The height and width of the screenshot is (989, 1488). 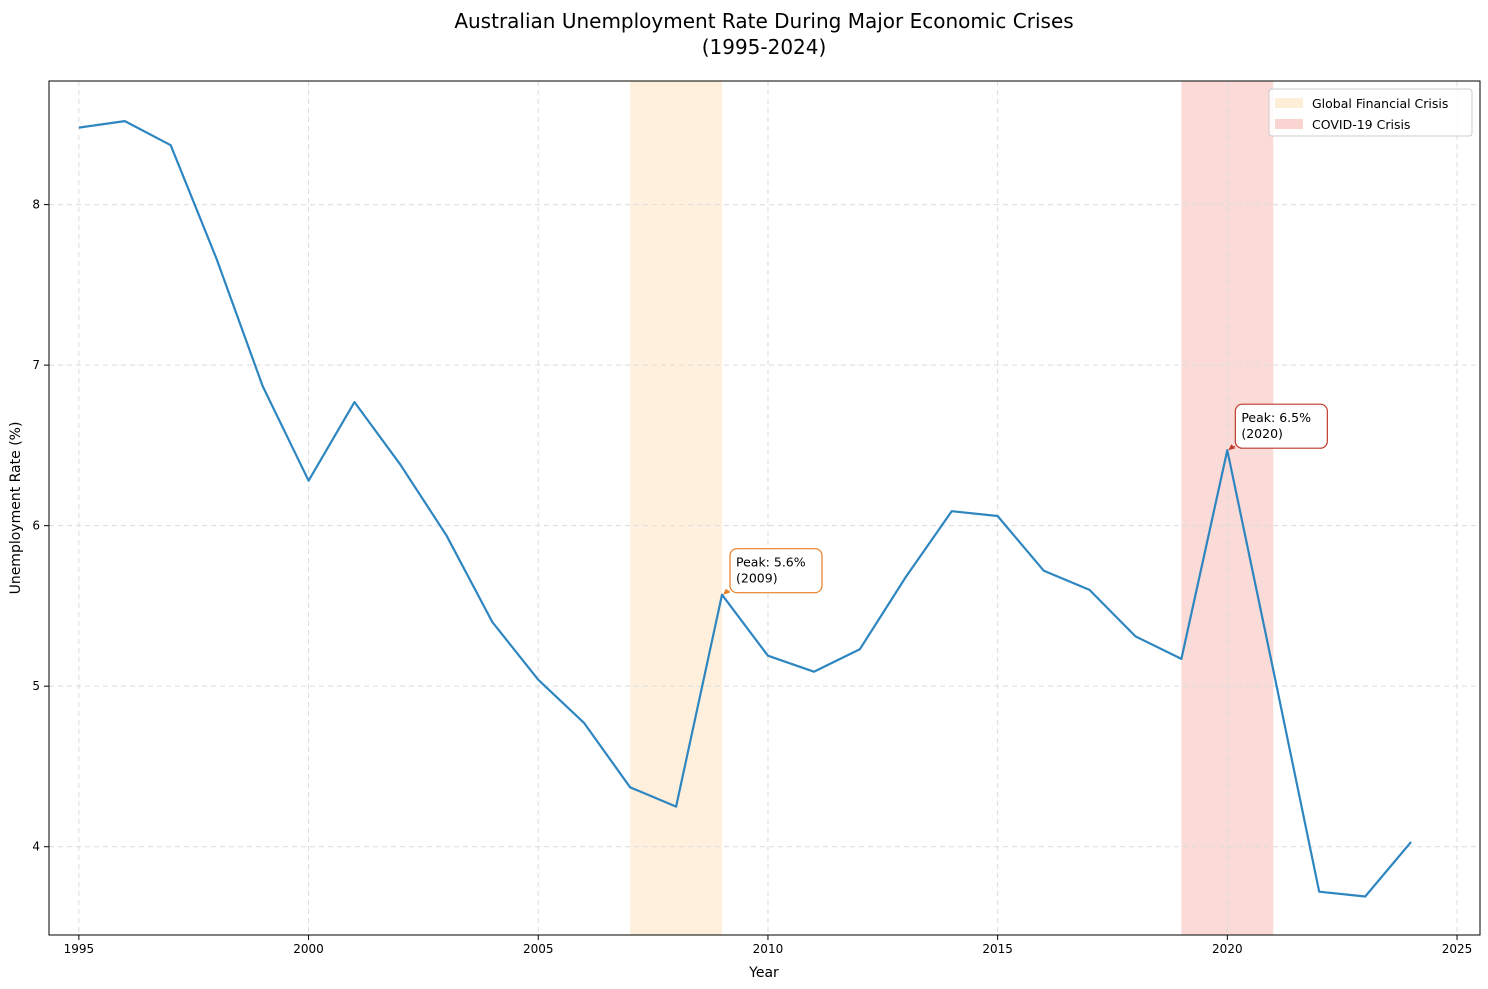 I want to click on x-tick-label-1995: 1995, so click(x=79, y=949).